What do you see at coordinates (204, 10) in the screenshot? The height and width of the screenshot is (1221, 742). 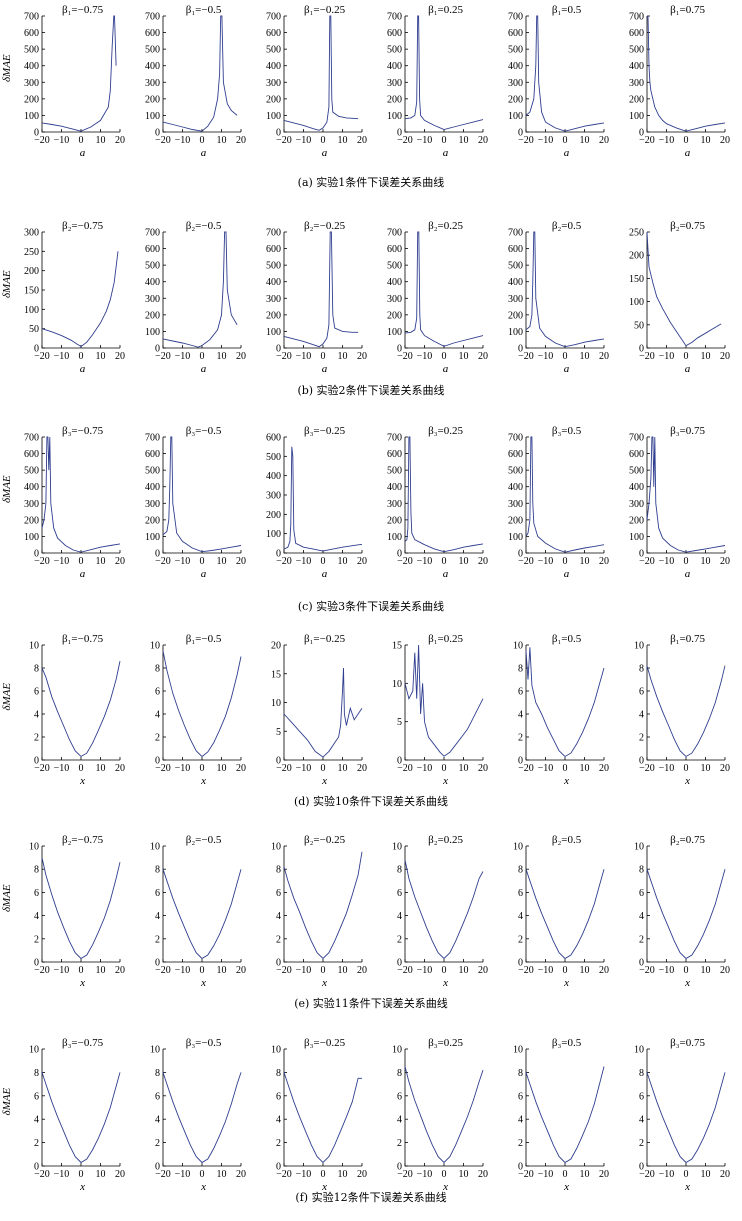 I see `panel-title: β₁=−0.5` at bounding box center [204, 10].